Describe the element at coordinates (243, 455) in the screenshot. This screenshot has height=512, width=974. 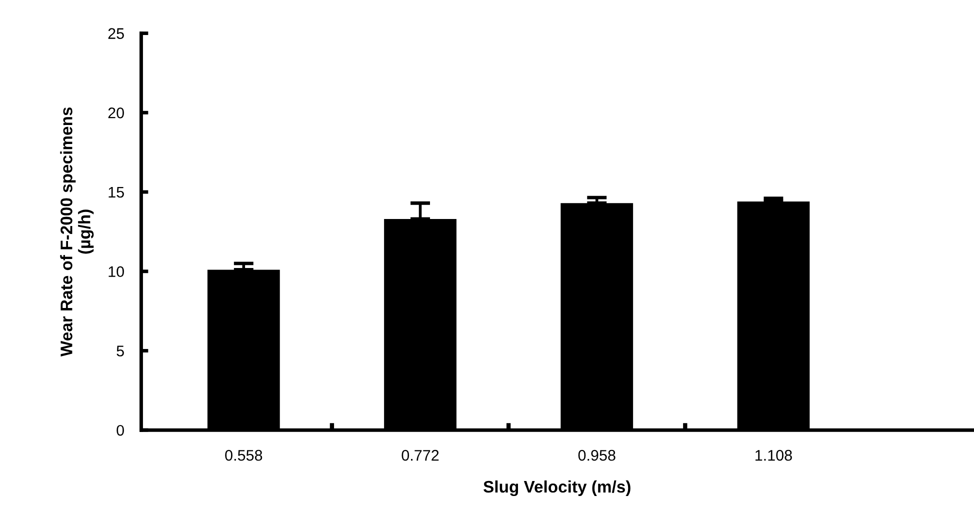
I see `x-tick-label: 0.558` at that location.